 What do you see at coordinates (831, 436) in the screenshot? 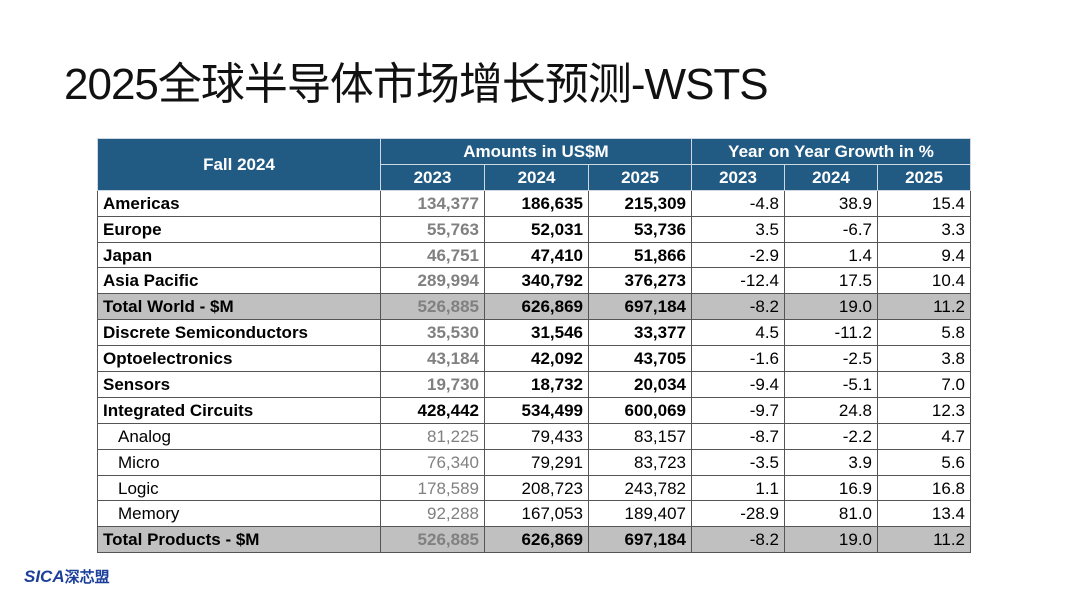
I see `cell: -2.2` at bounding box center [831, 436].